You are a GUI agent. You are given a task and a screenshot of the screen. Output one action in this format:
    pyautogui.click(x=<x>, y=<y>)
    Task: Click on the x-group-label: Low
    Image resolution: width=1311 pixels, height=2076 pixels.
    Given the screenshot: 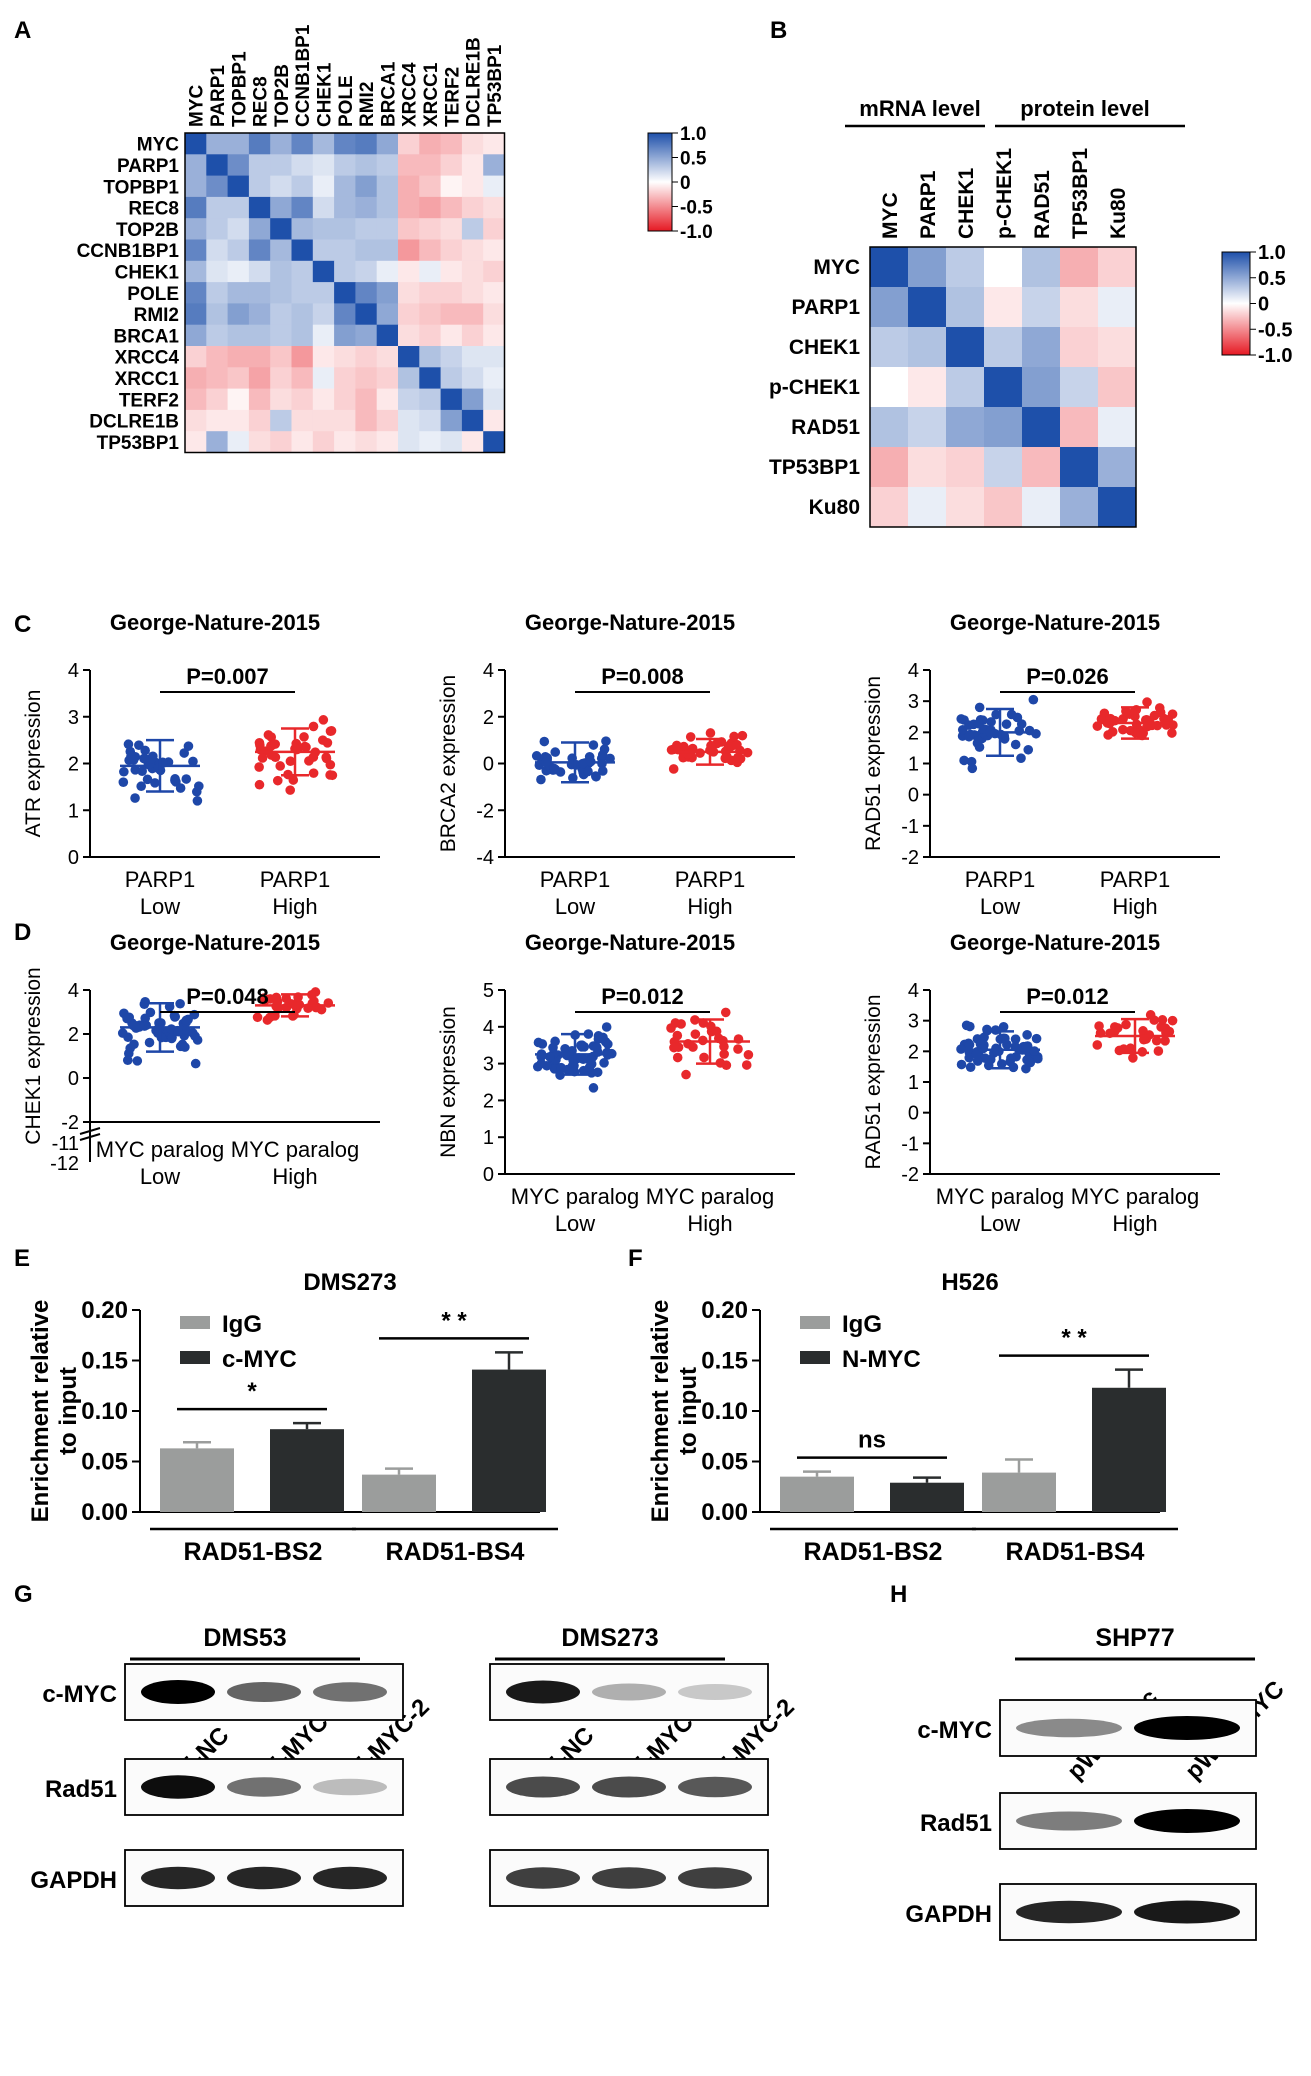 What is the action you would take?
    pyautogui.click(x=160, y=1176)
    